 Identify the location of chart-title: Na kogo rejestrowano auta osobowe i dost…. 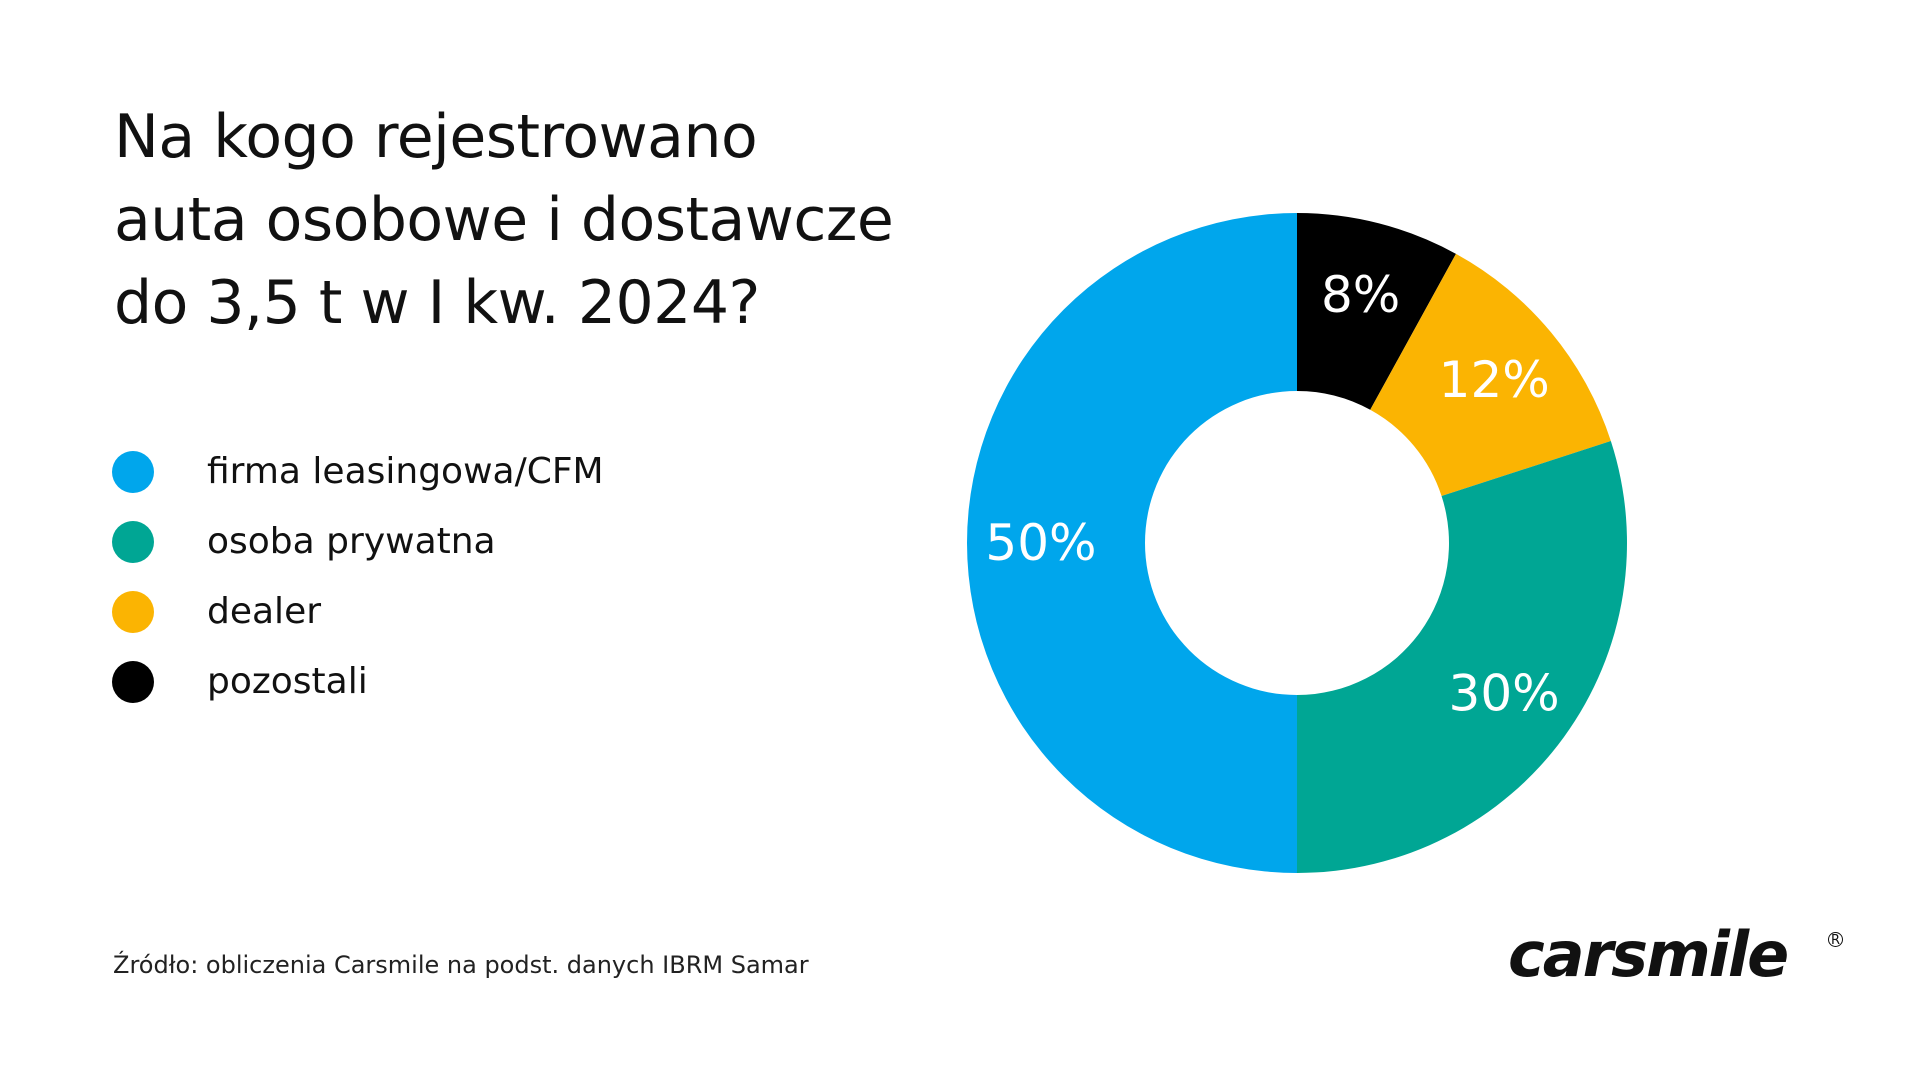
(564, 220).